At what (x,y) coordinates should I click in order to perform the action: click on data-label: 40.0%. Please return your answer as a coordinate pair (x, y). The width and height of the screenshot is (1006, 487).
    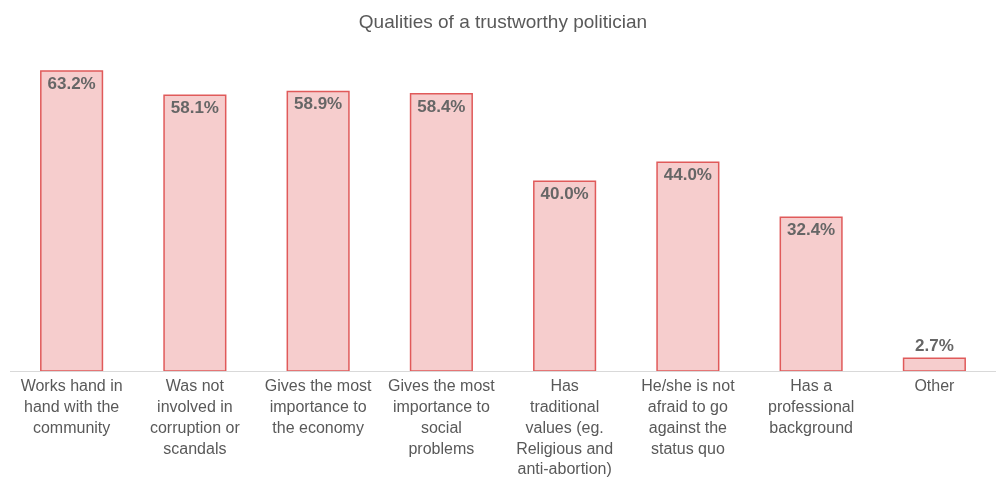
    Looking at the image, I should click on (564, 194).